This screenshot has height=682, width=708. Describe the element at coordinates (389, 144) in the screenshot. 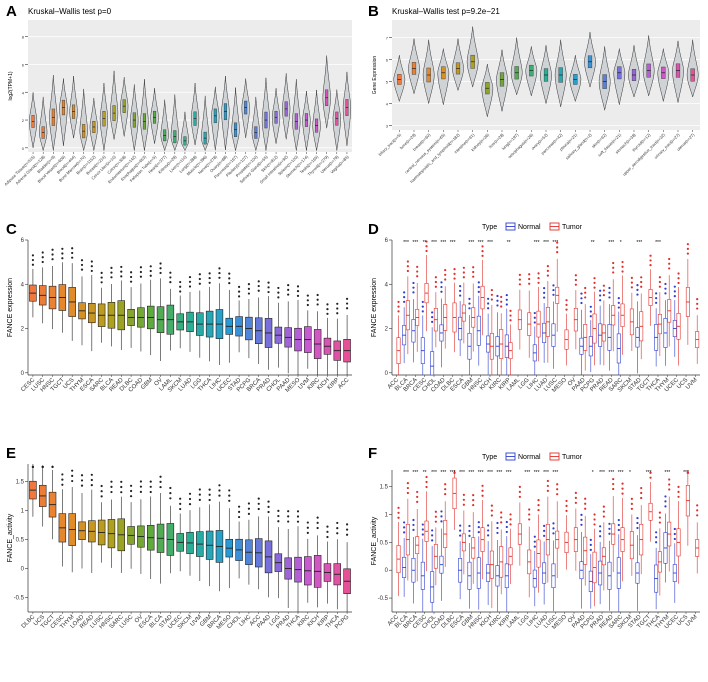

I see `x-tick-label: biliary_tract(n=5)` at that location.